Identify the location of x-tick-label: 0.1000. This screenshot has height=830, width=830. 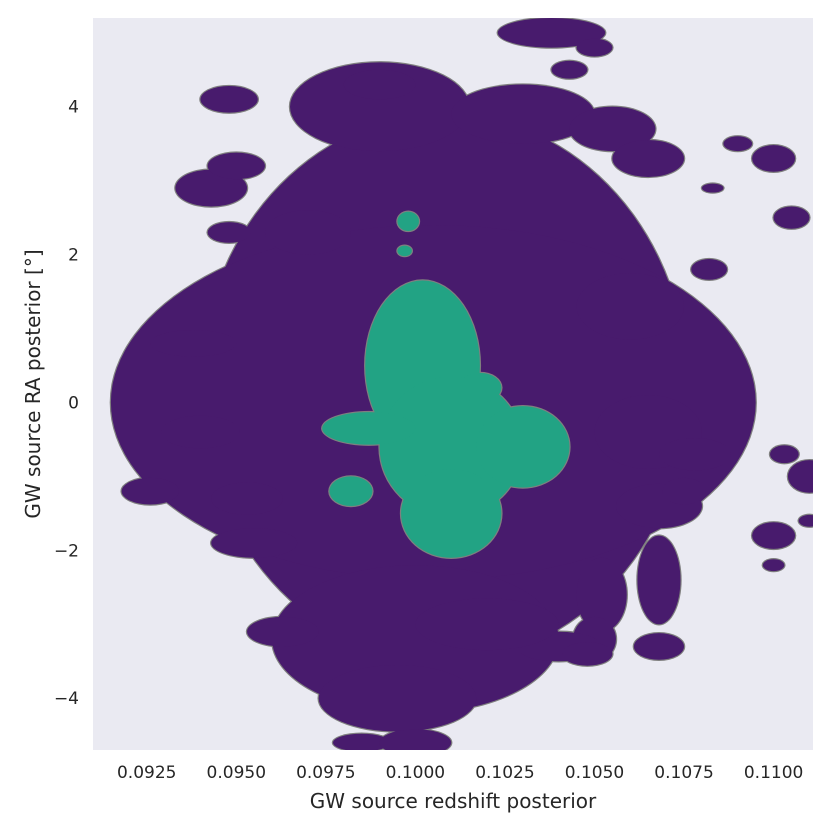
(415, 773).